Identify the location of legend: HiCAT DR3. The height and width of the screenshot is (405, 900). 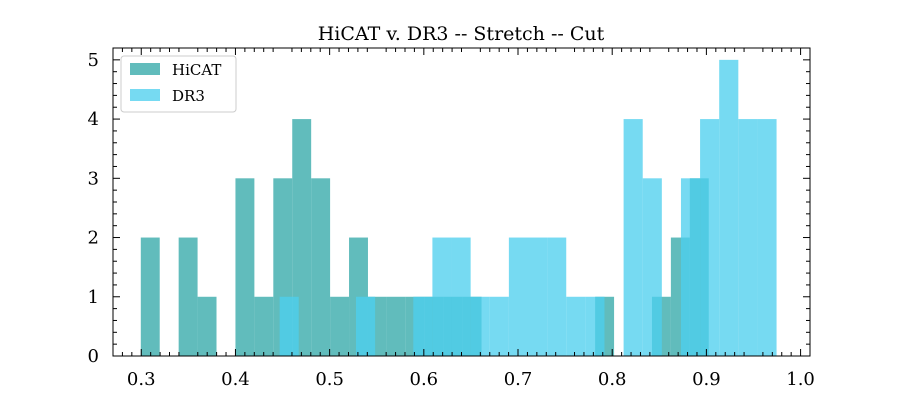
(178, 84).